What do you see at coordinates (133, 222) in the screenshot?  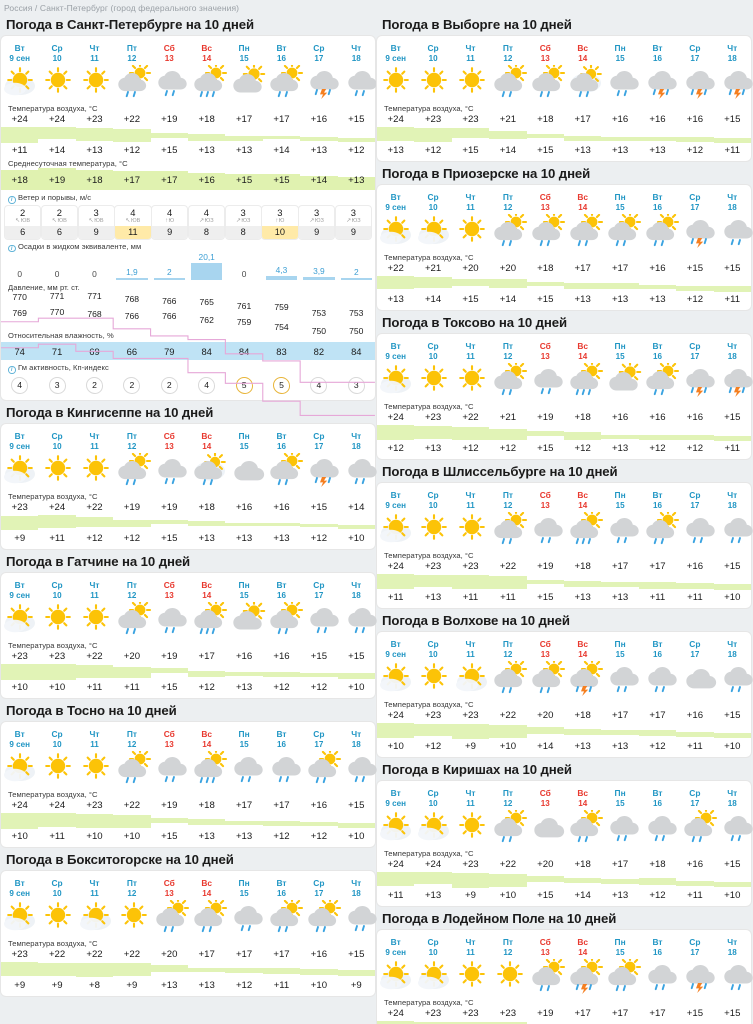 I see `wind-cell: 4 ↖ЮВ 11` at bounding box center [133, 222].